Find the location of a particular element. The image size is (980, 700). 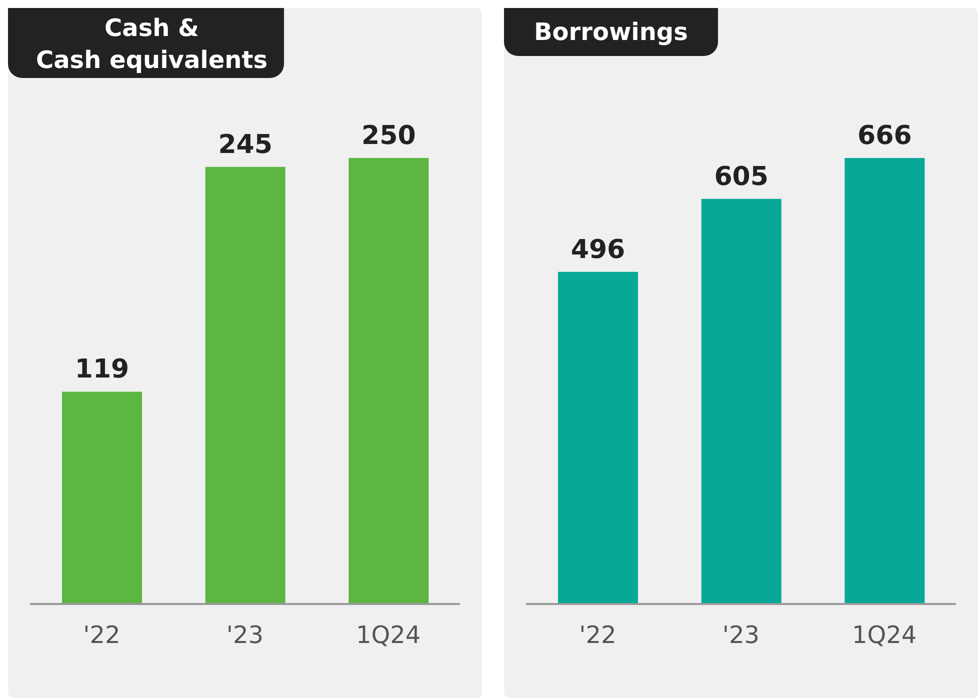

data-label: 250 is located at coordinates (389, 136).